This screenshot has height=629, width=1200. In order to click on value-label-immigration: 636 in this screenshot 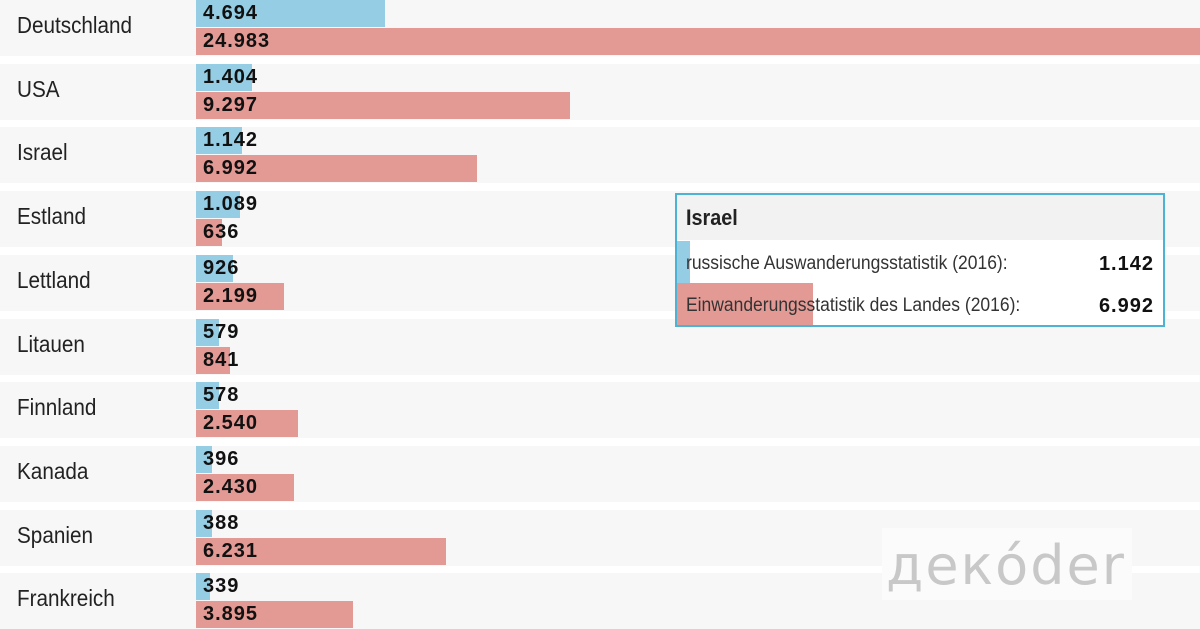, I will do `click(221, 232)`.